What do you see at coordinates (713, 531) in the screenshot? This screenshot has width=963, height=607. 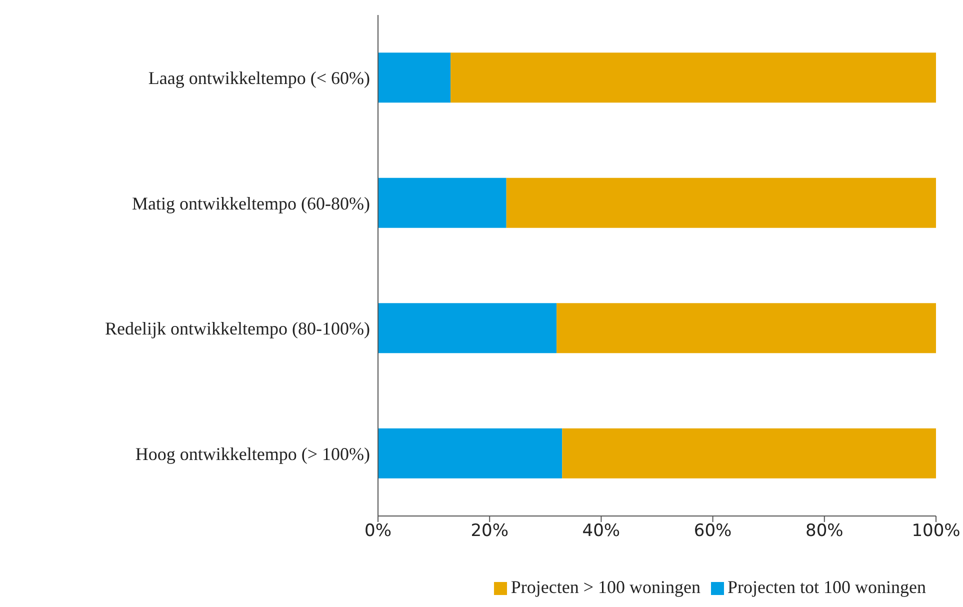 I see `x-tick-label: 60%` at bounding box center [713, 531].